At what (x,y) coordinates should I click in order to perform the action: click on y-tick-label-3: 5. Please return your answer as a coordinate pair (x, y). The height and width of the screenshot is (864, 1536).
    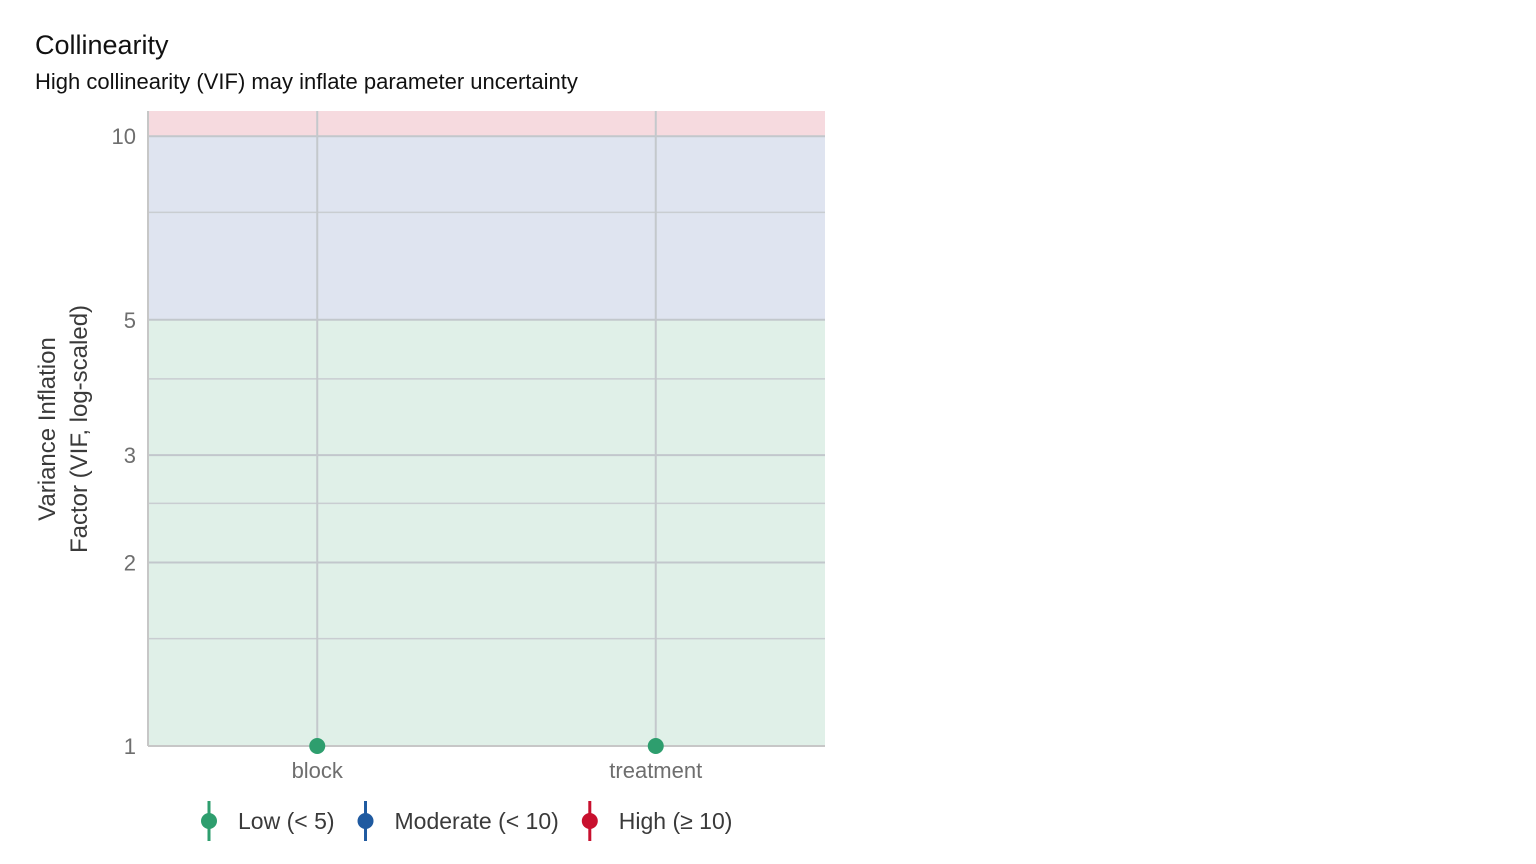
    Looking at the image, I should click on (130, 320).